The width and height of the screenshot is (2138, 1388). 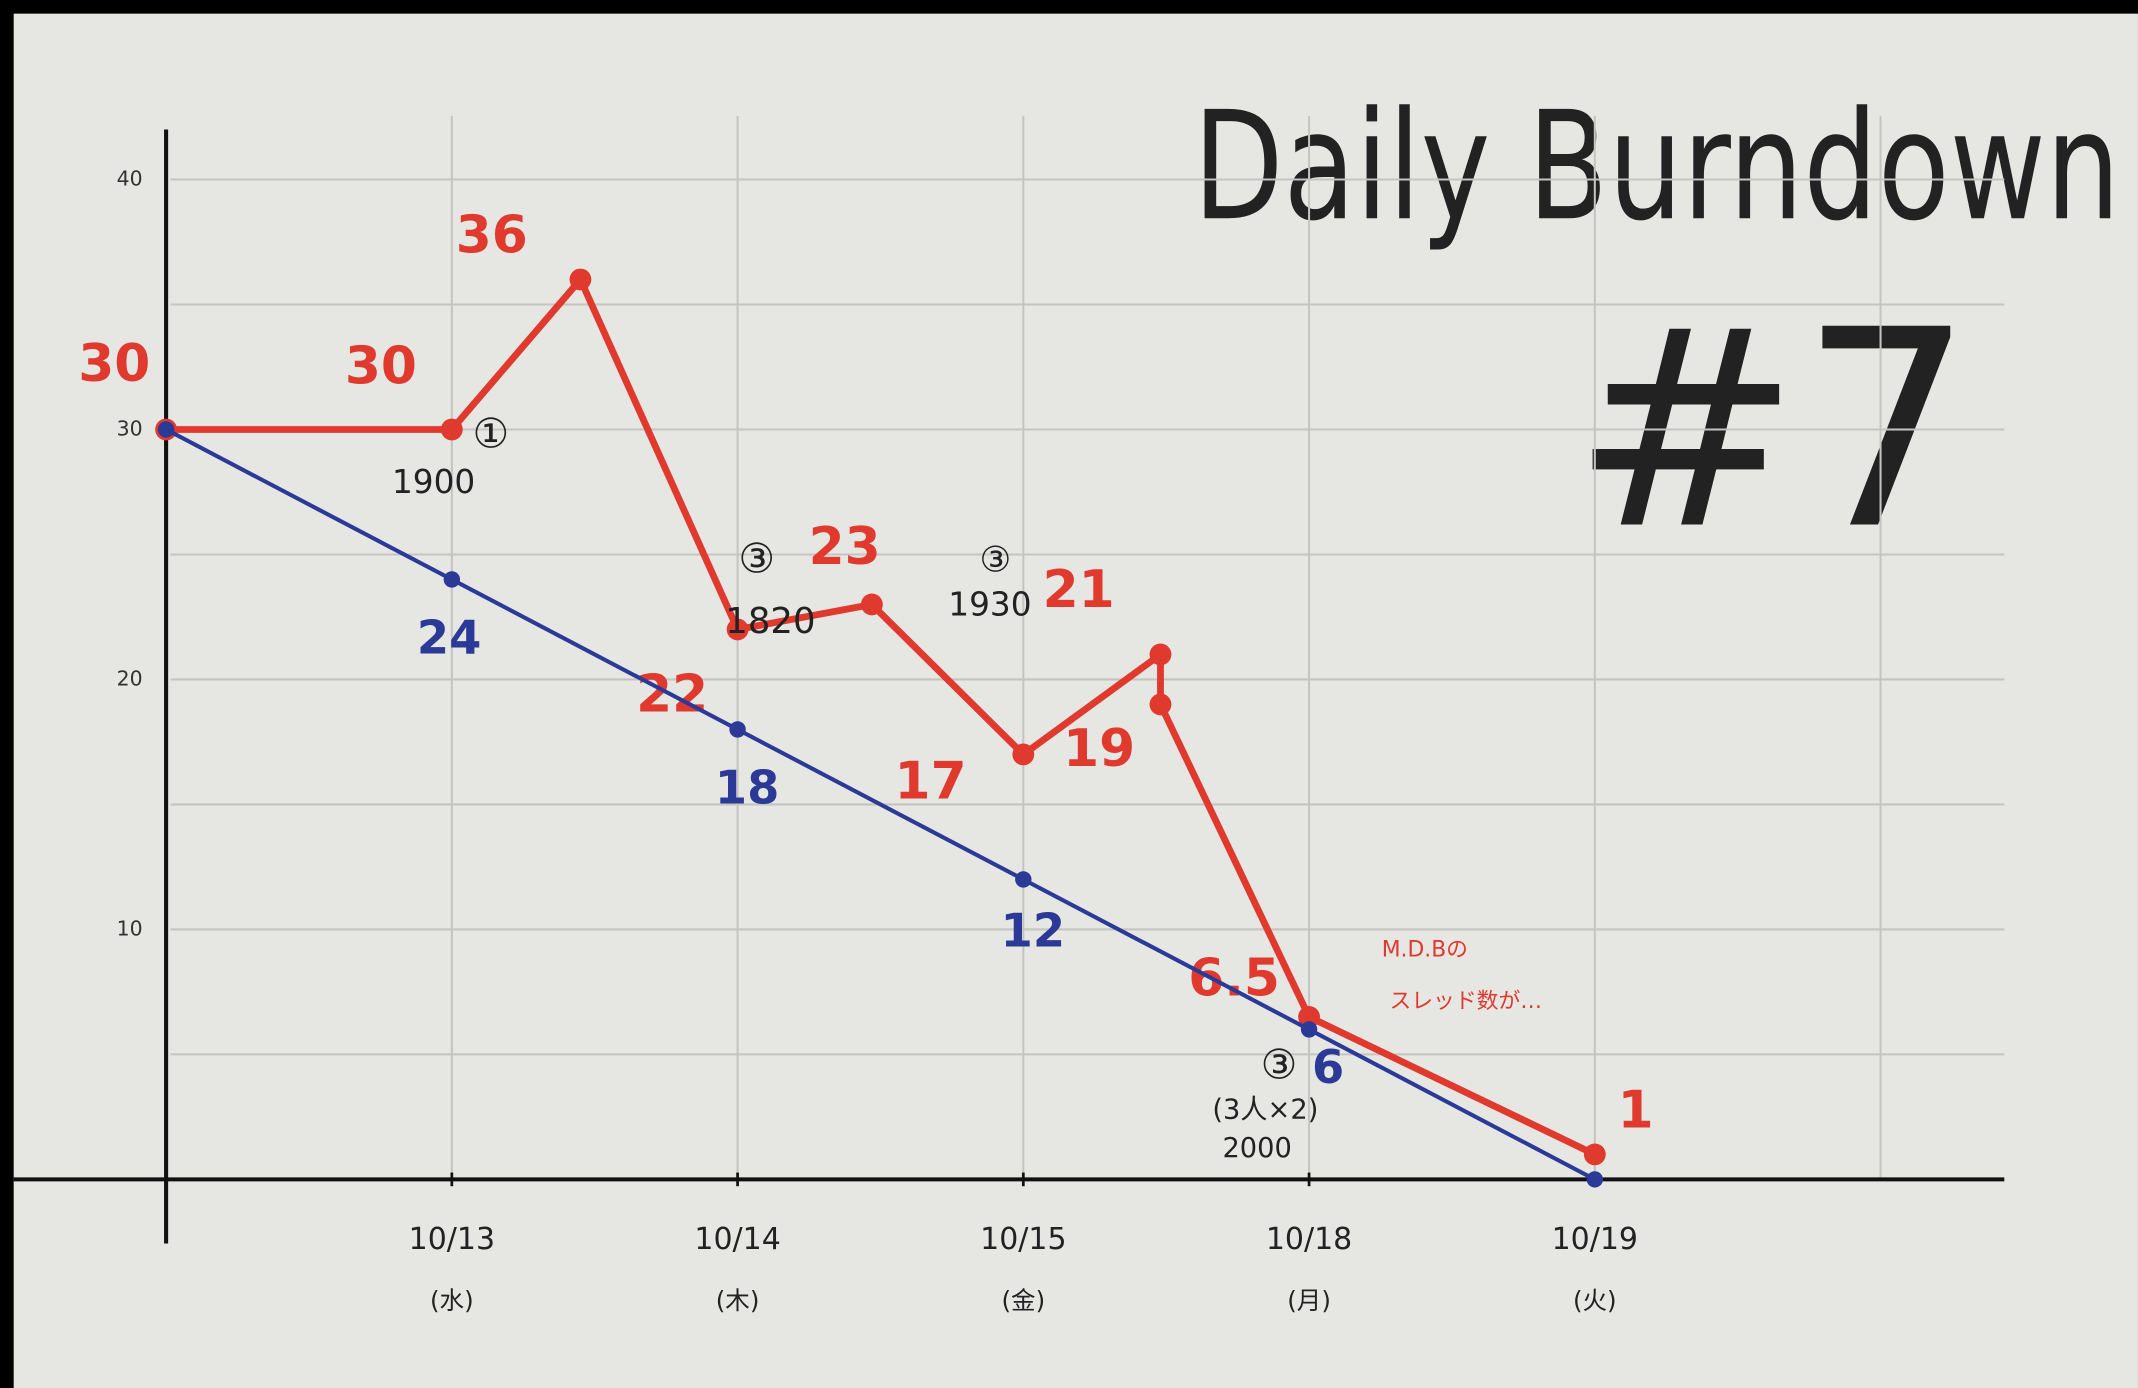 What do you see at coordinates (1079, 590) in the screenshot?
I see `data-label: 21` at bounding box center [1079, 590].